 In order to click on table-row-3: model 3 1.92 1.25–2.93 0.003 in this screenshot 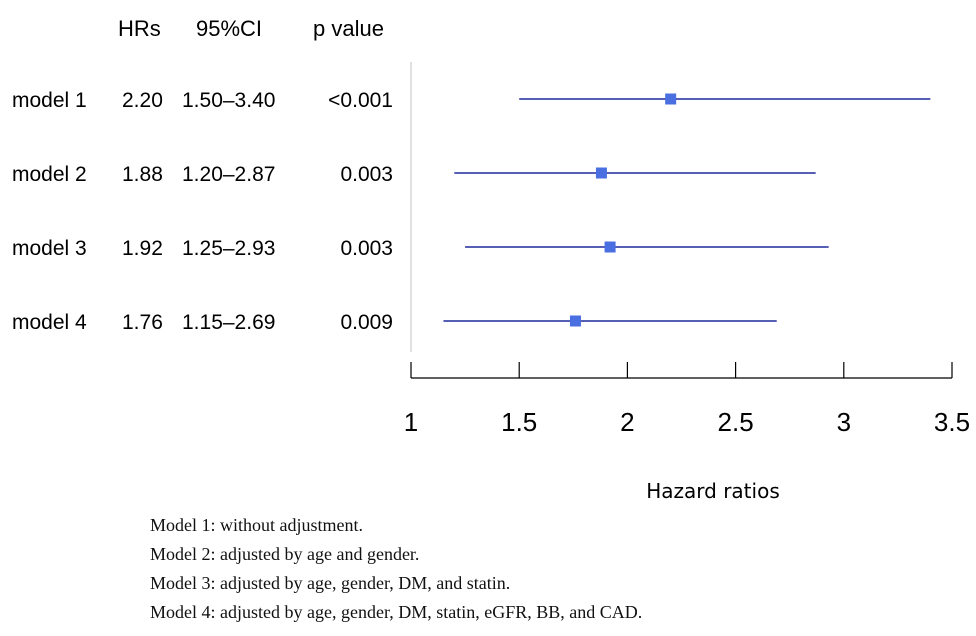, I will do `click(202, 248)`.